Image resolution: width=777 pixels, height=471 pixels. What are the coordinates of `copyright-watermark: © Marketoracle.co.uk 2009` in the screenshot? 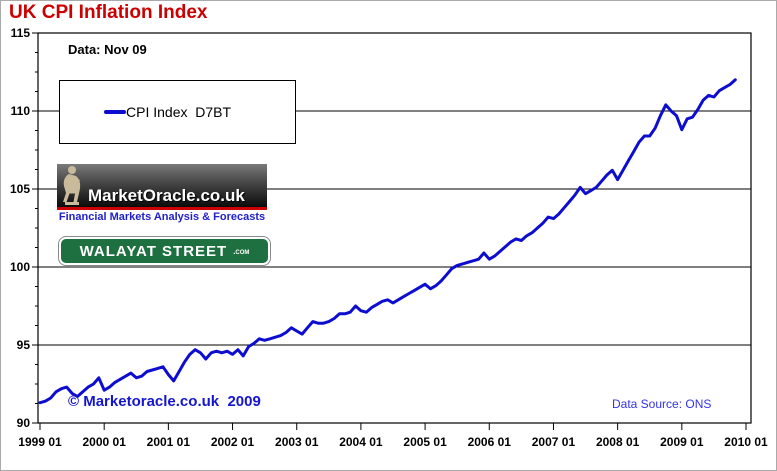 It's located at (164, 401).